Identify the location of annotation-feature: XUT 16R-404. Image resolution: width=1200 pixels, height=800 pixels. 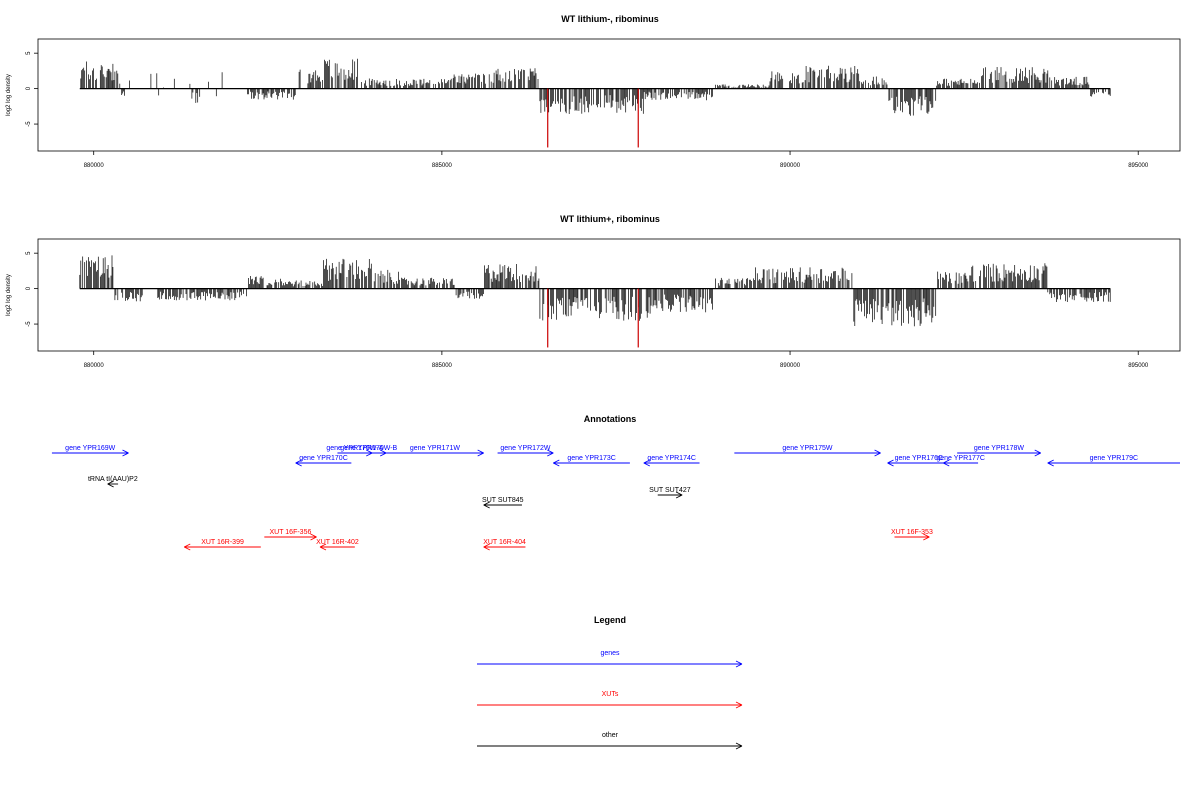
(504, 545).